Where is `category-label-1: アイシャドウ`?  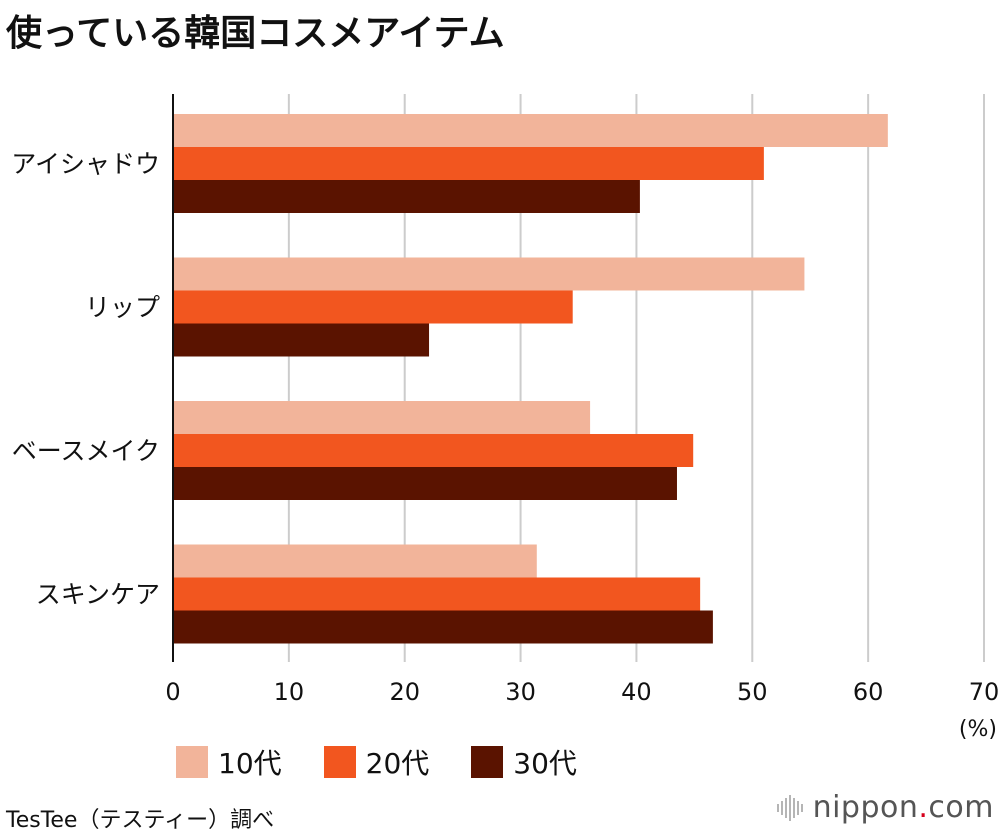
category-label-1: アイシャドウ is located at coordinates (85, 164).